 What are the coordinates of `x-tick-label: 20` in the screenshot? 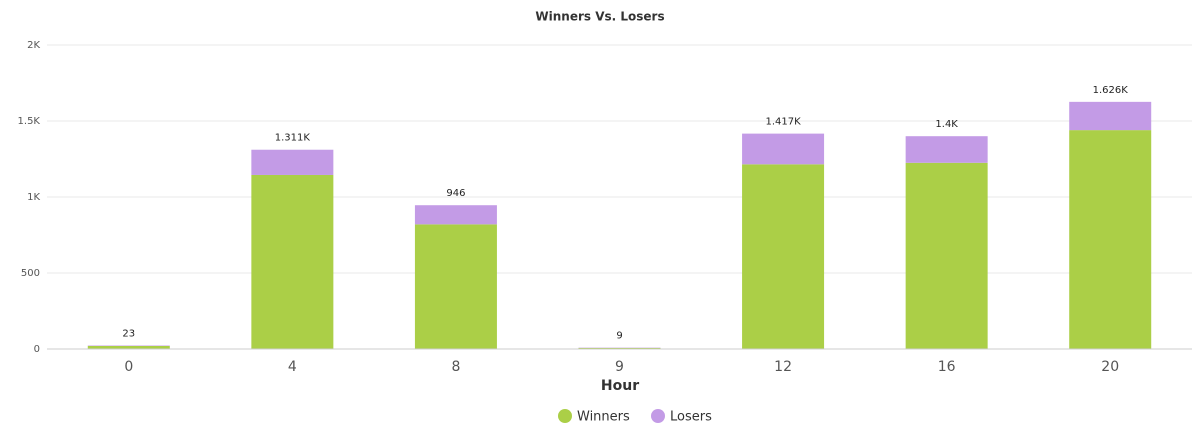 It's located at (1110, 367).